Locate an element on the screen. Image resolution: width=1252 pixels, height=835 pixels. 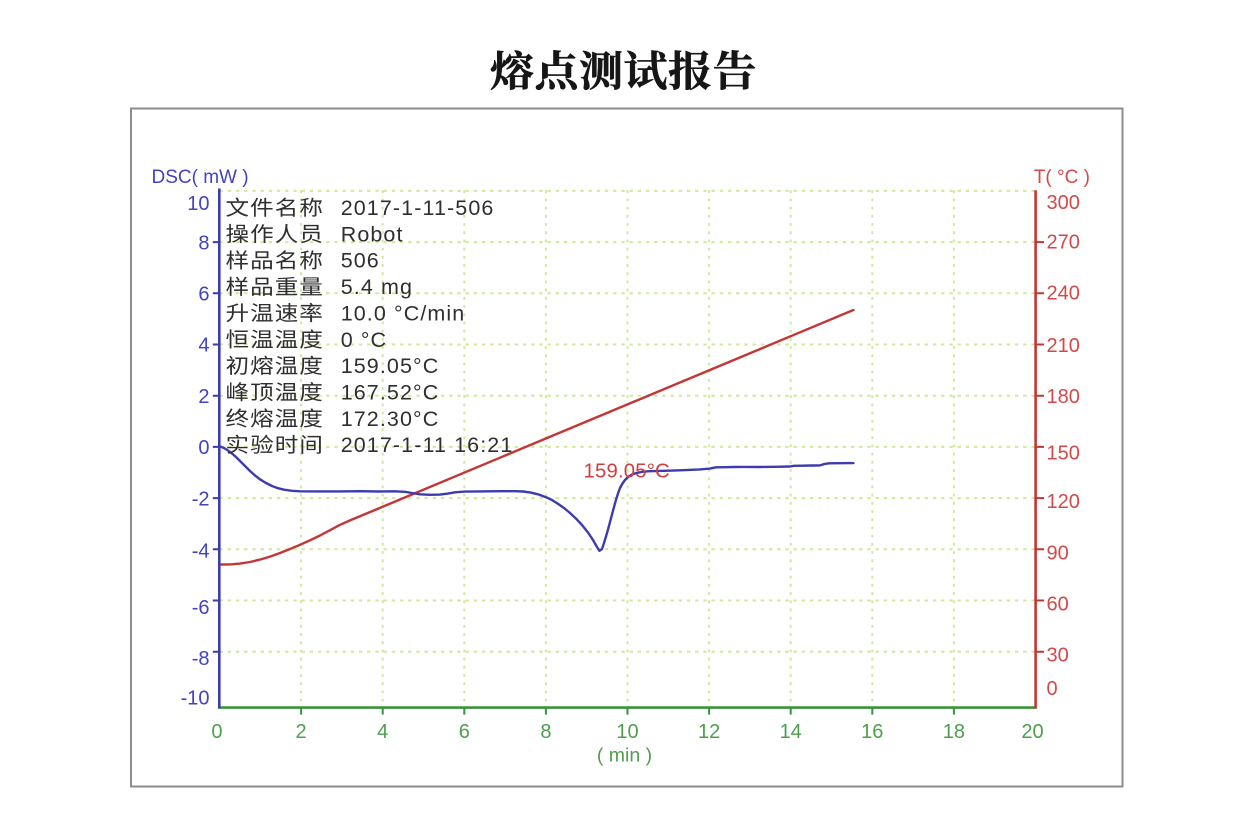
svg-text: 18 is located at coordinates (954, 732).